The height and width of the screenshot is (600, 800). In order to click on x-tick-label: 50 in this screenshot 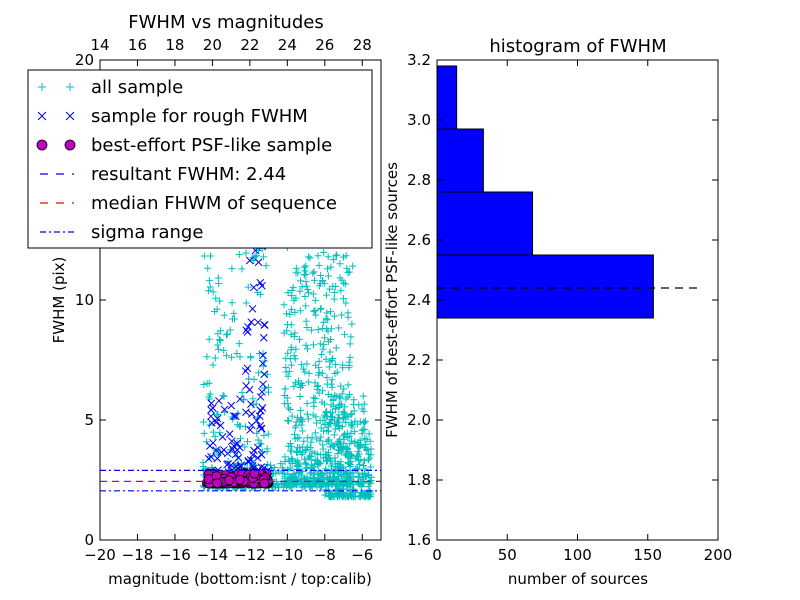, I will do `click(507, 555)`.